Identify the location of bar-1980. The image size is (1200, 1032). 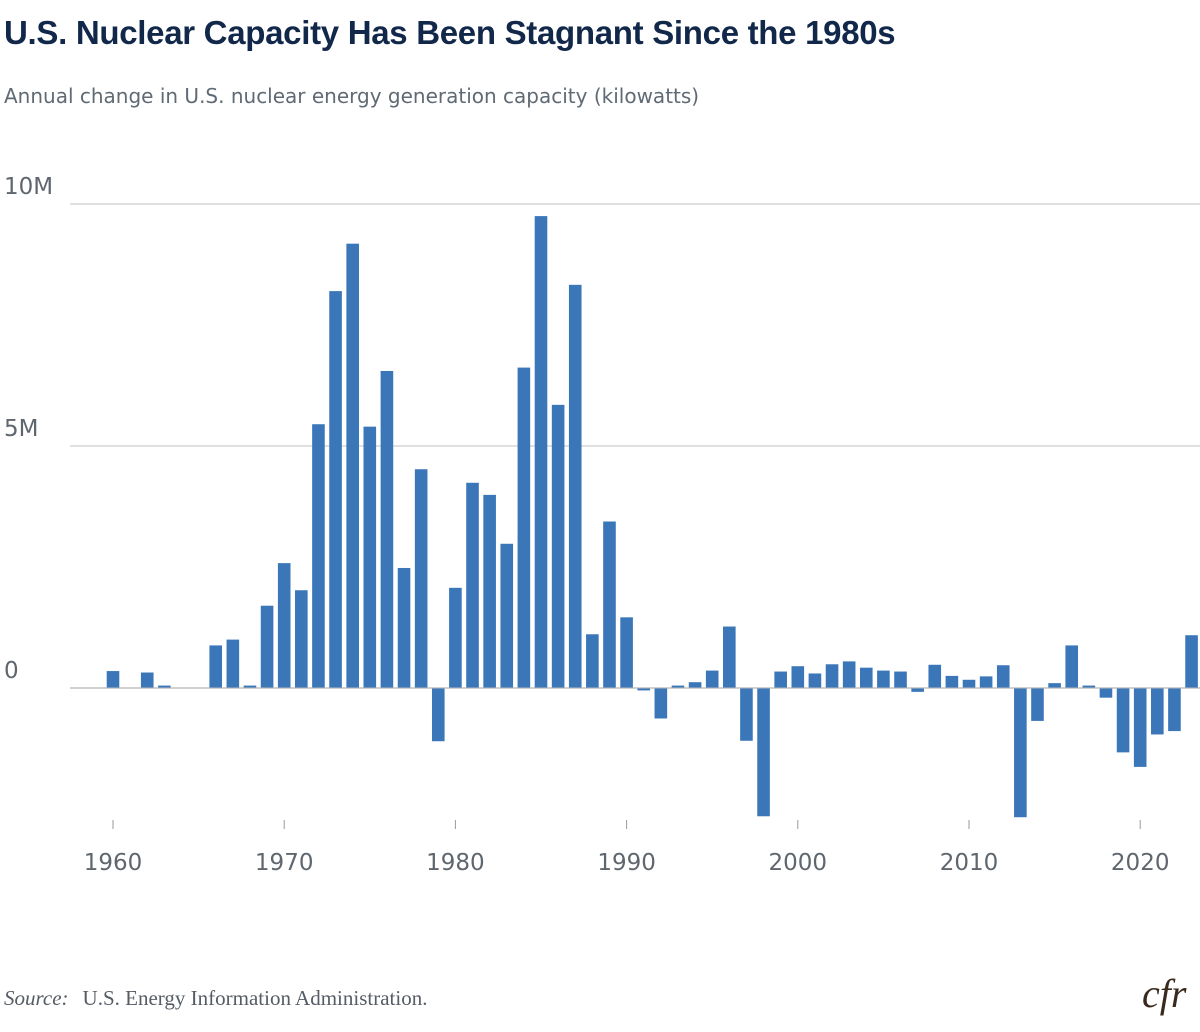
(455, 637).